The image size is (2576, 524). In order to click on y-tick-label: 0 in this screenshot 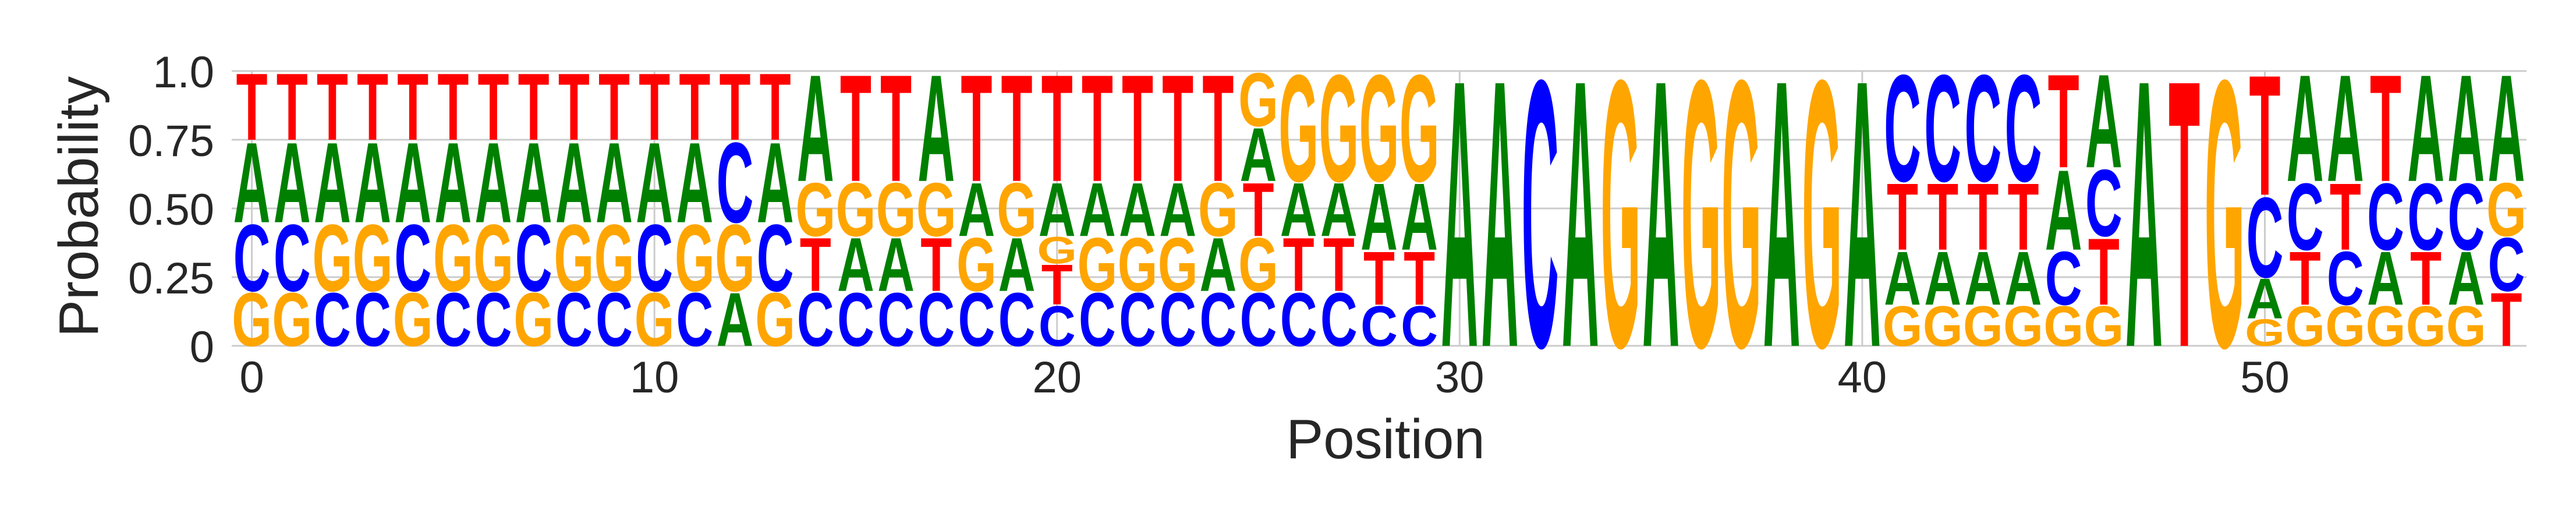, I will do `click(202, 347)`.